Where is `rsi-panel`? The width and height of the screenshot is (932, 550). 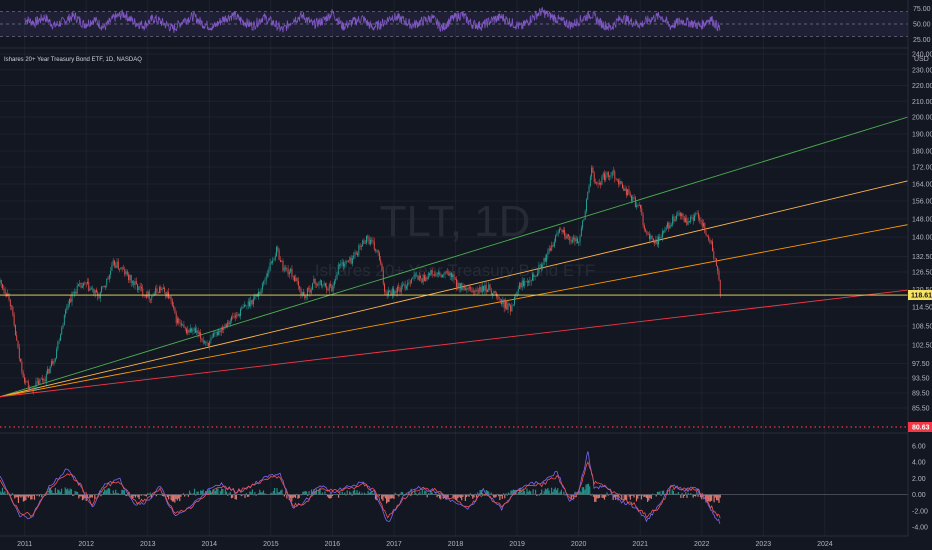
rsi-panel is located at coordinates (454, 22).